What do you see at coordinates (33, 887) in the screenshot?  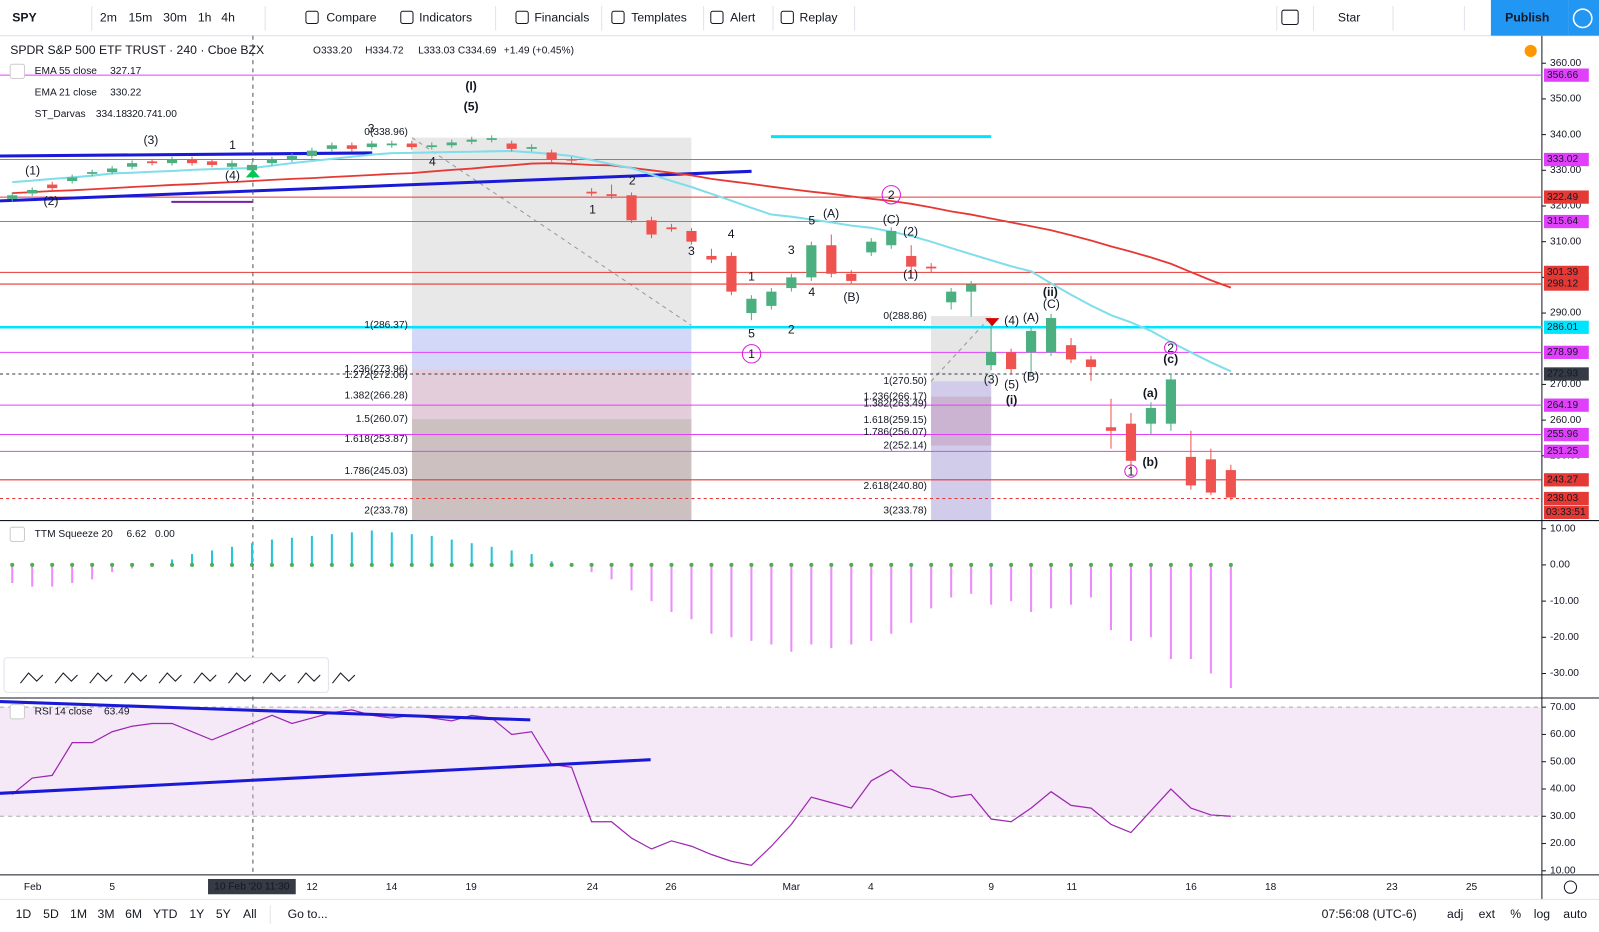 I see `time-label: Feb` at bounding box center [33, 887].